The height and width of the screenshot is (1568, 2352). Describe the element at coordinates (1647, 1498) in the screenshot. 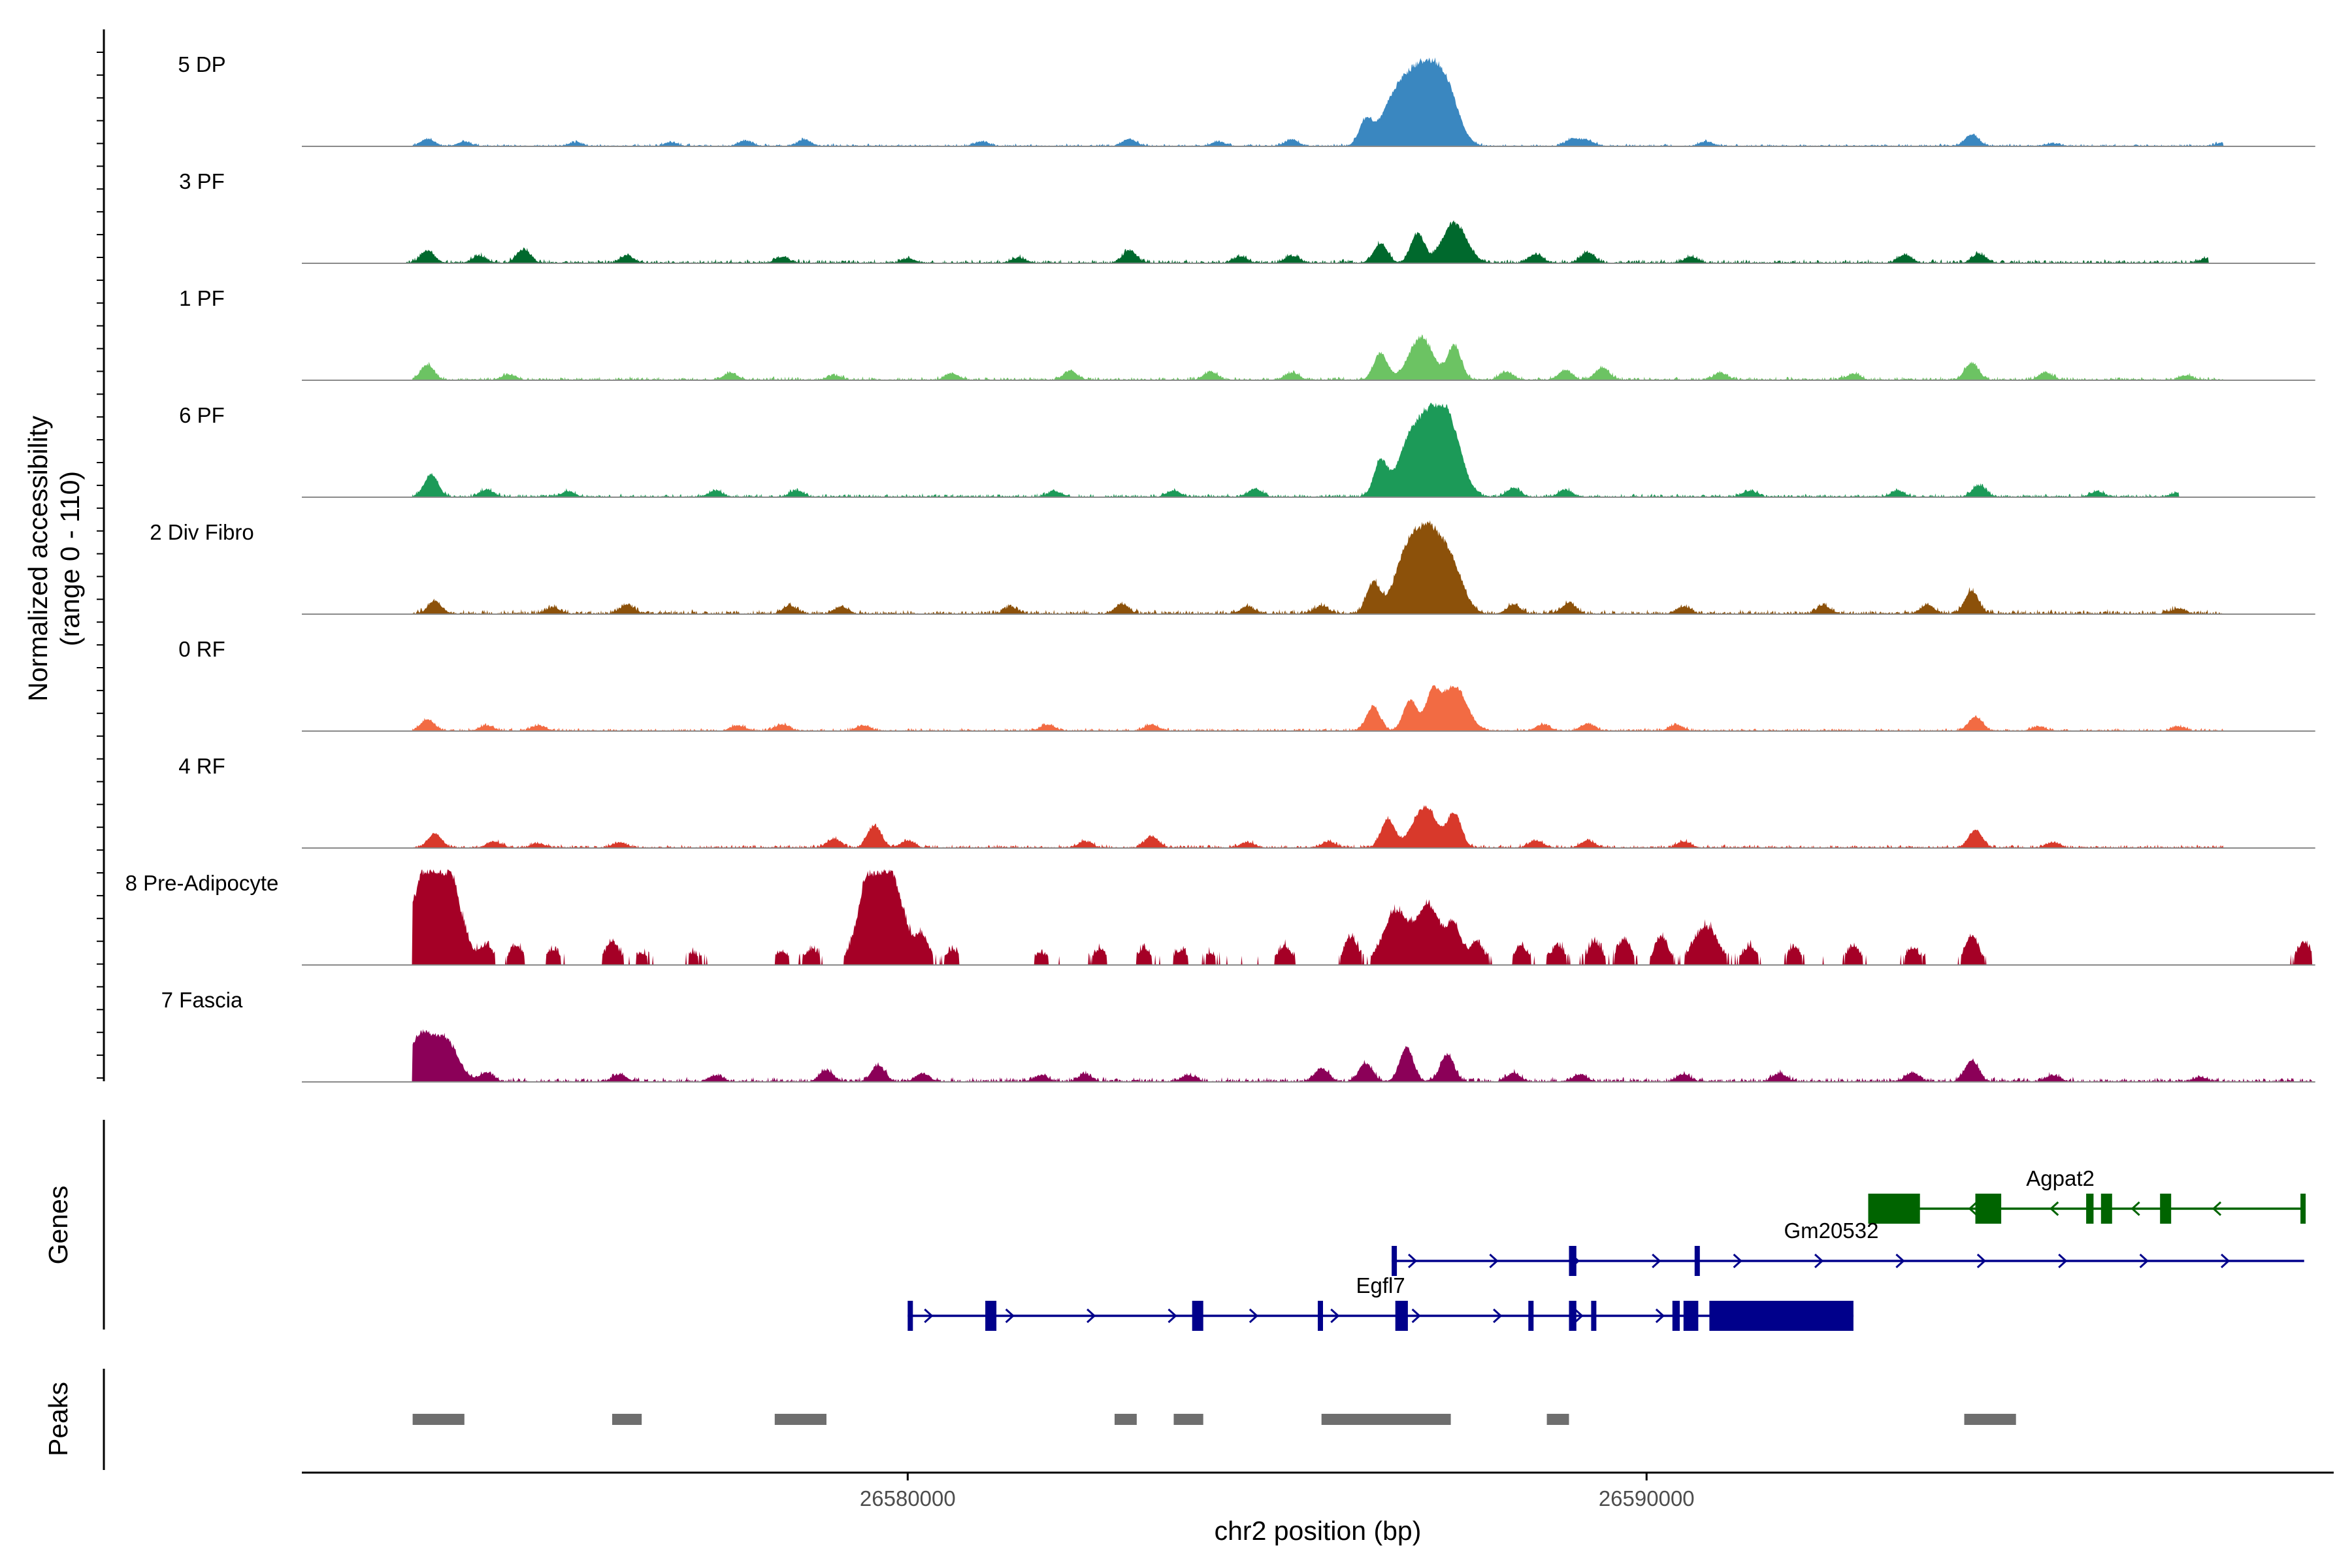

I see `x-tick-label: 26590000` at that location.